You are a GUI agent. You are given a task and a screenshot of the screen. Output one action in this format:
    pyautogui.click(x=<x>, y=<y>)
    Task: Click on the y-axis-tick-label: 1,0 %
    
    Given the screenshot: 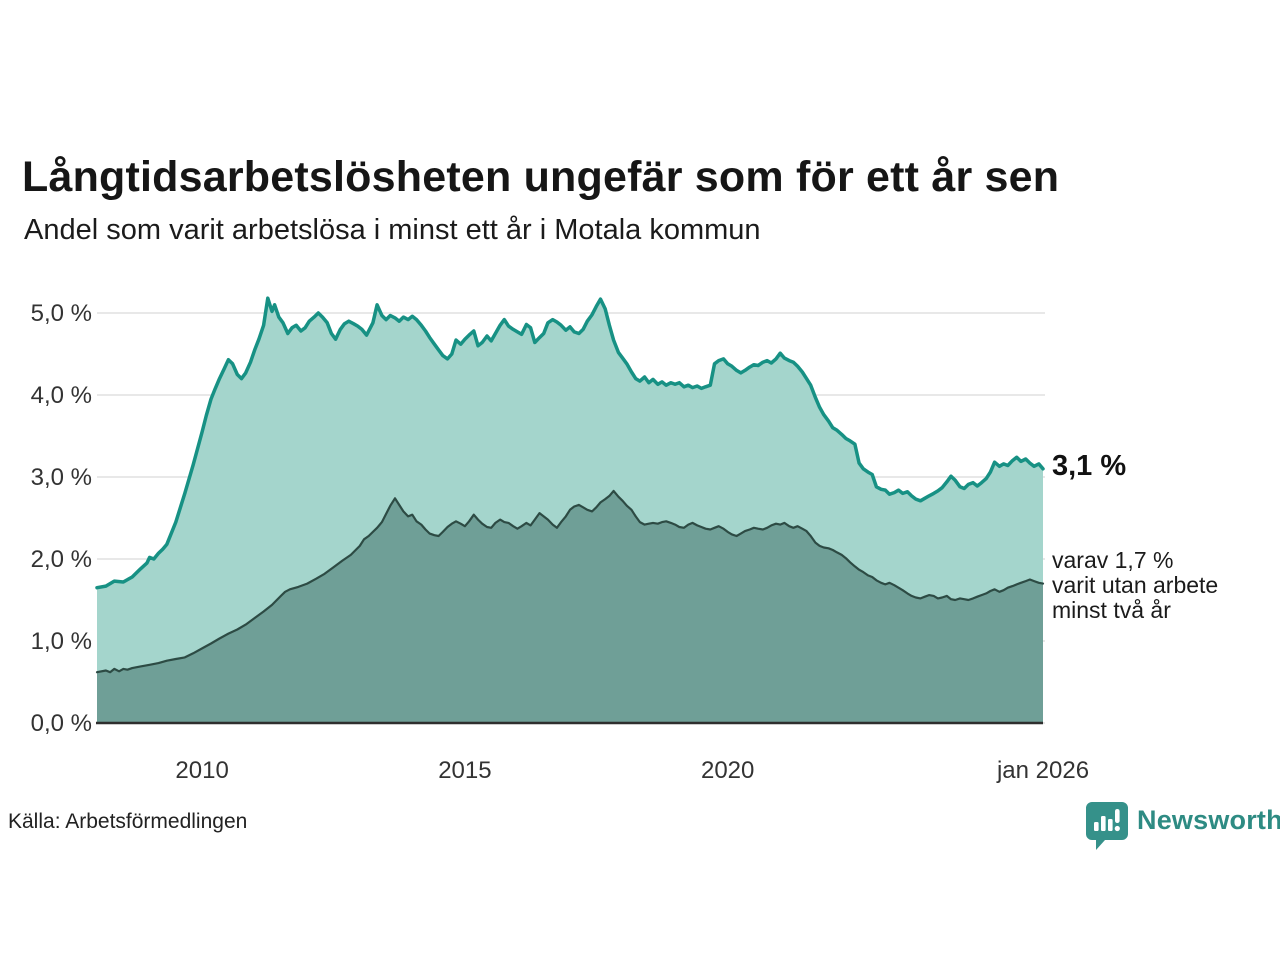 What is the action you would take?
    pyautogui.click(x=61, y=641)
    